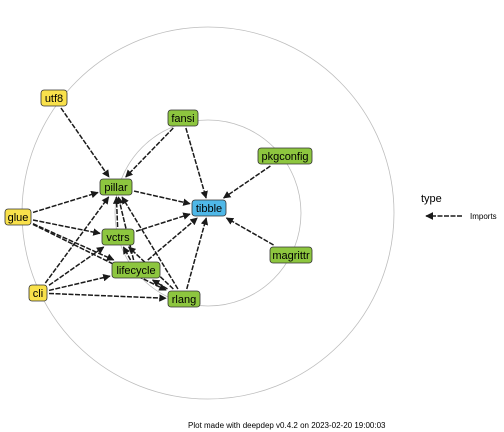 This screenshot has height=432, width=504. Describe the element at coordinates (107, 297) in the screenshot. I see `edge-cli-to-rlang` at that location.